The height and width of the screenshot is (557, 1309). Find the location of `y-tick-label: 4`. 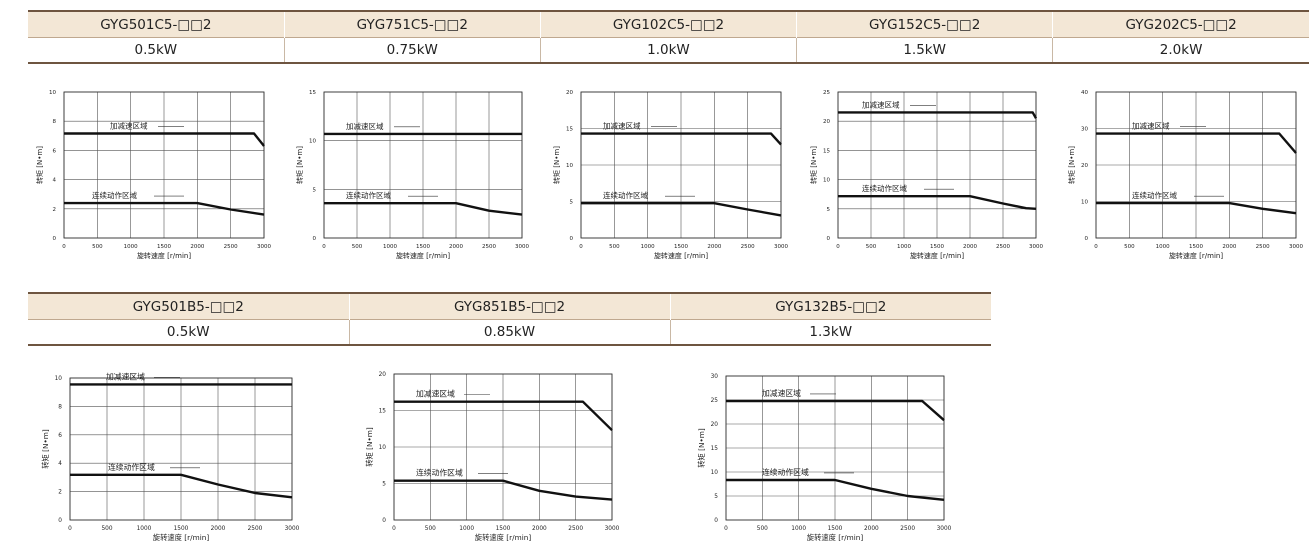

y-tick-label: 4 is located at coordinates (55, 181).